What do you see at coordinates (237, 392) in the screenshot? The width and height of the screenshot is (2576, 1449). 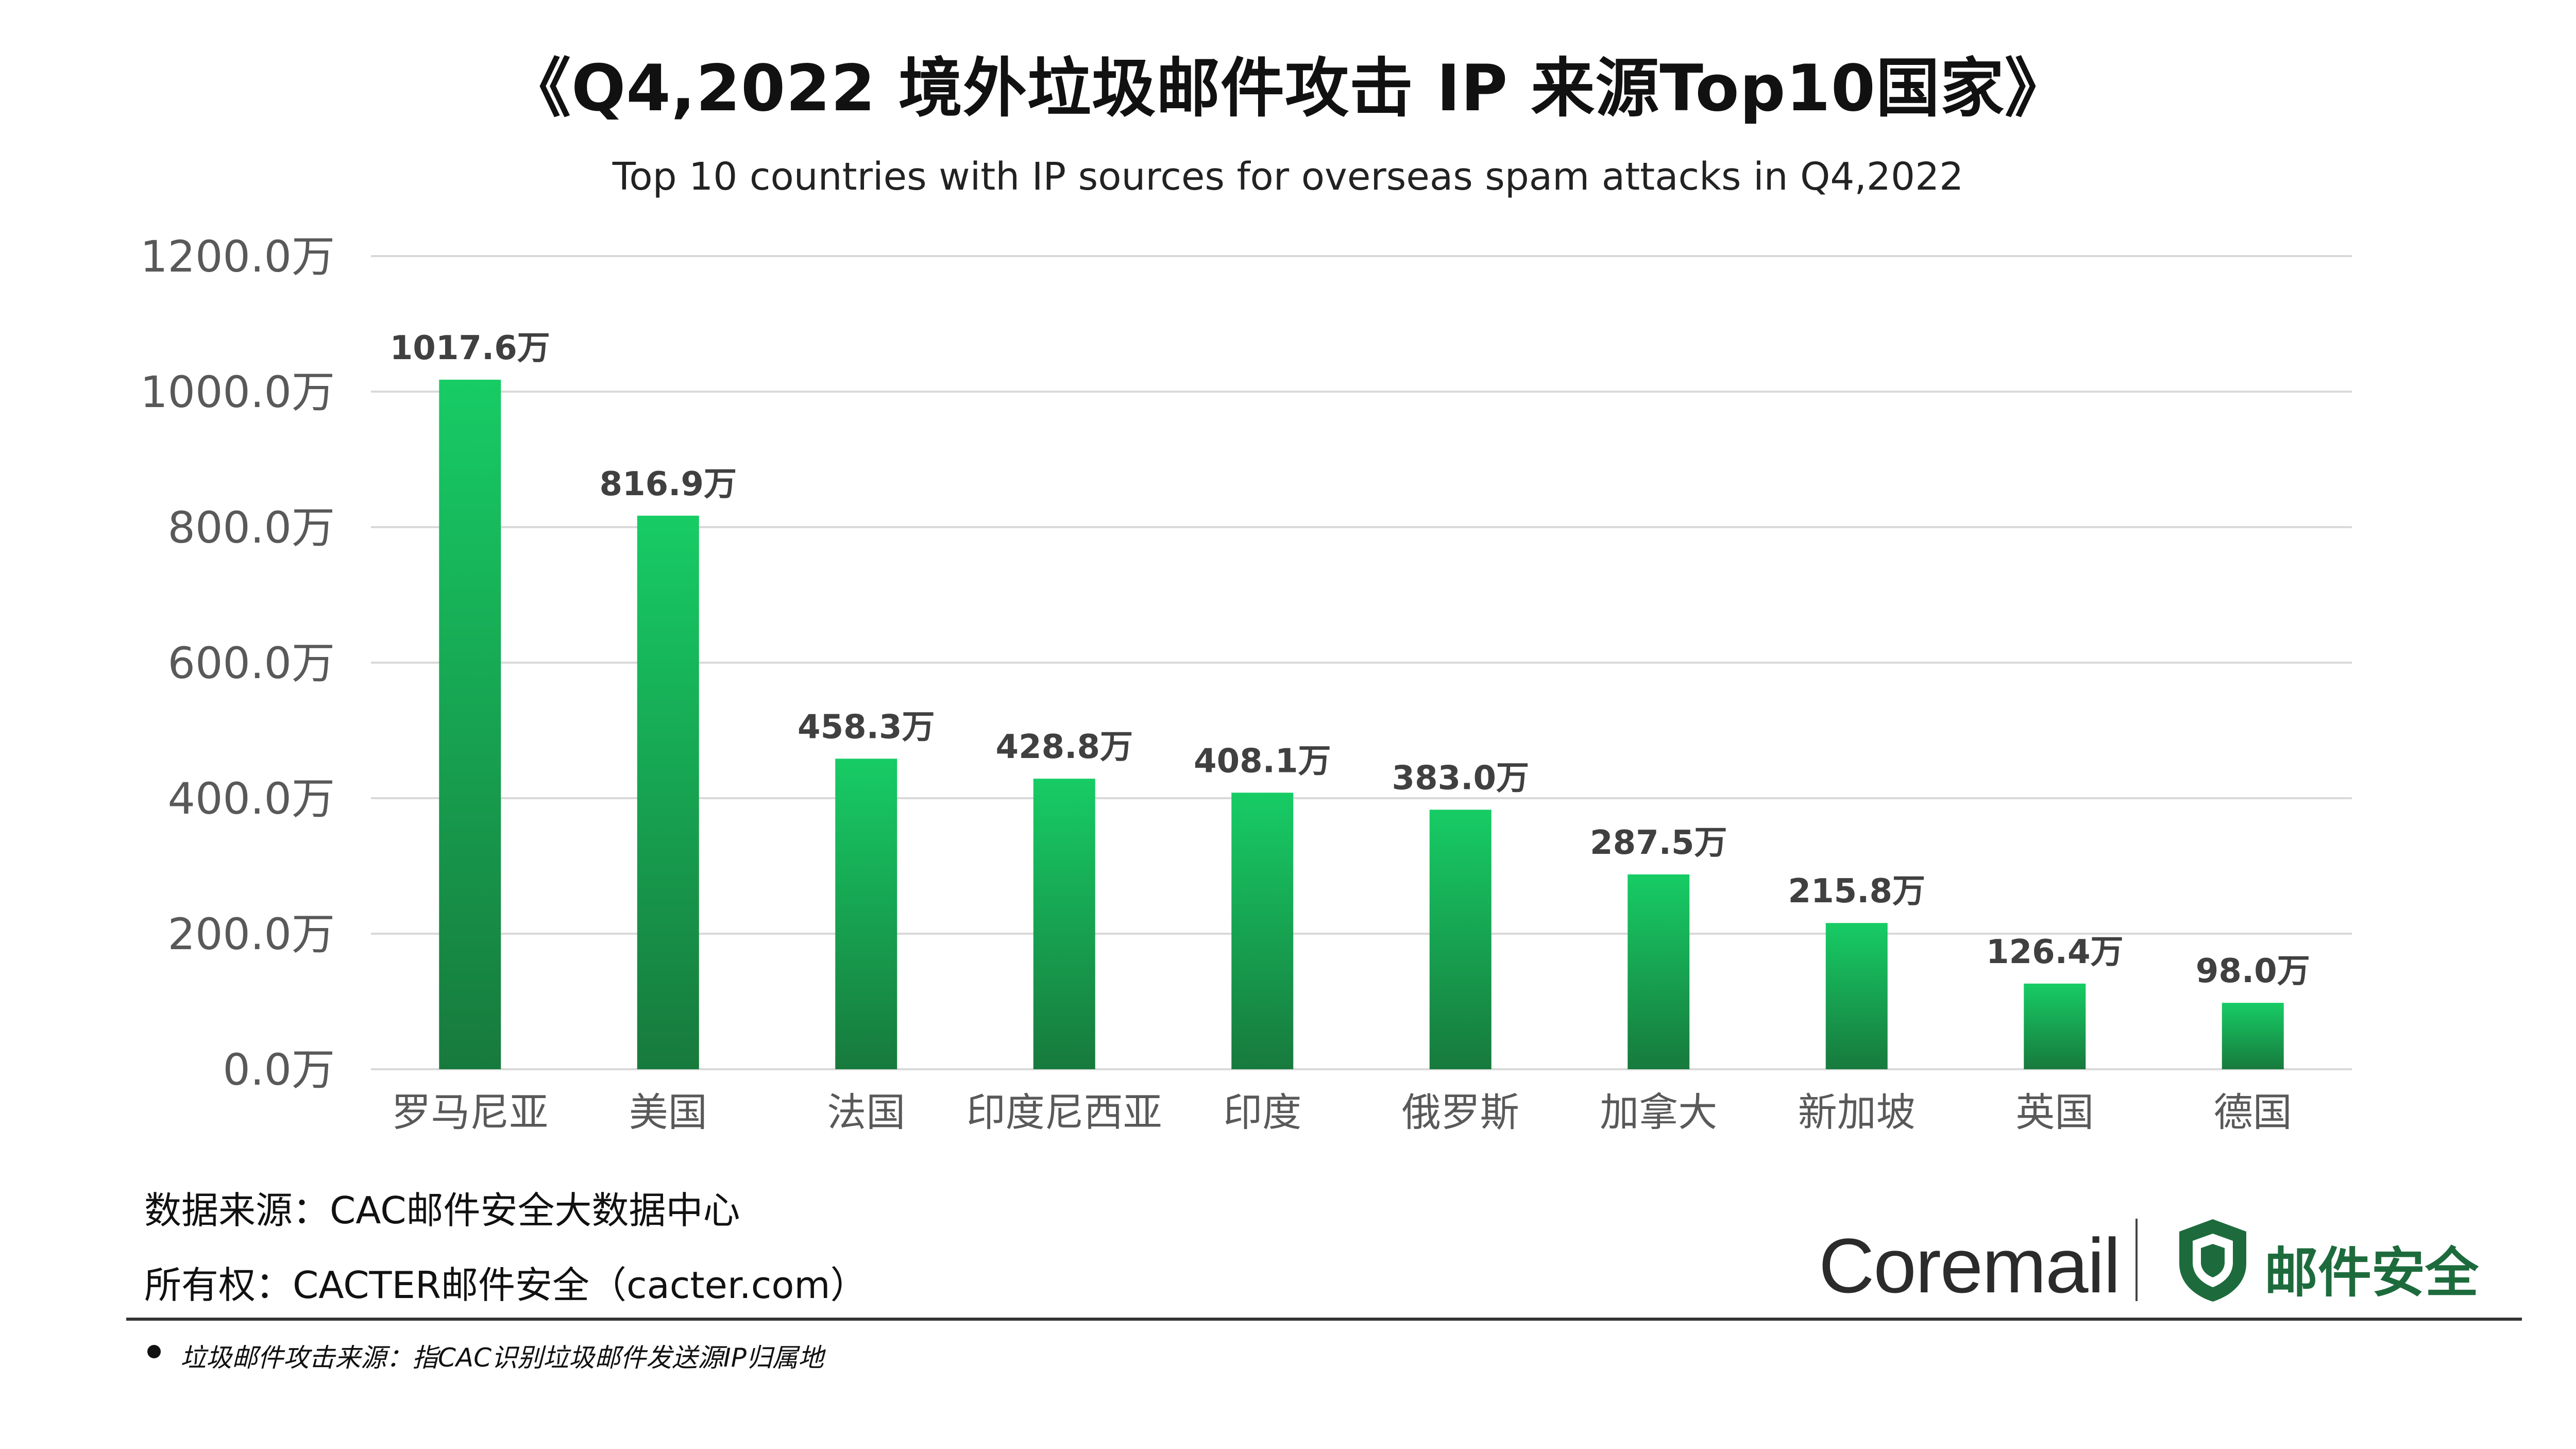 I see `y-tick-label: 1000.0万` at bounding box center [237, 392].